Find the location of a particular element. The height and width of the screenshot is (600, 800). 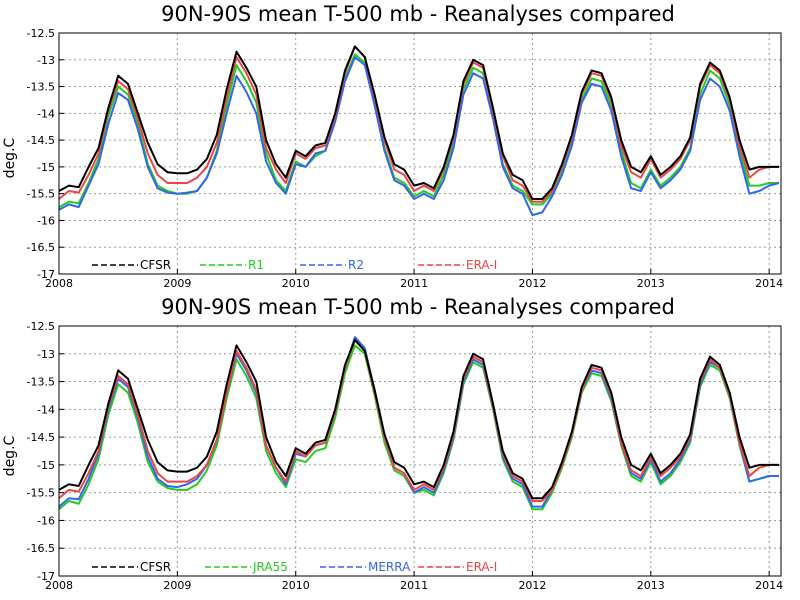

bottom-y-axis-label: deg.C is located at coordinates (10, 455).